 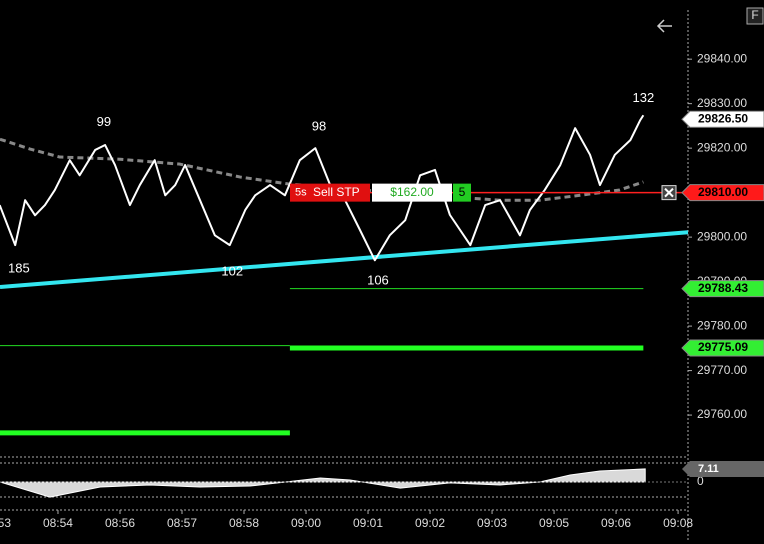 What do you see at coordinates (182, 523) in the screenshot?
I see `x-tick-label: 08:57` at bounding box center [182, 523].